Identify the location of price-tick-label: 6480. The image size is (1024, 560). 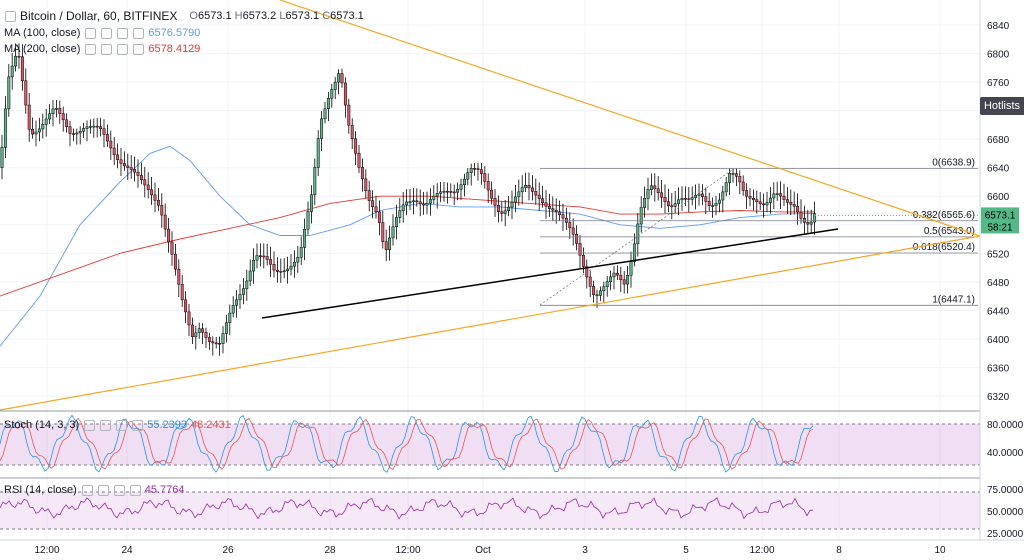
(998, 283).